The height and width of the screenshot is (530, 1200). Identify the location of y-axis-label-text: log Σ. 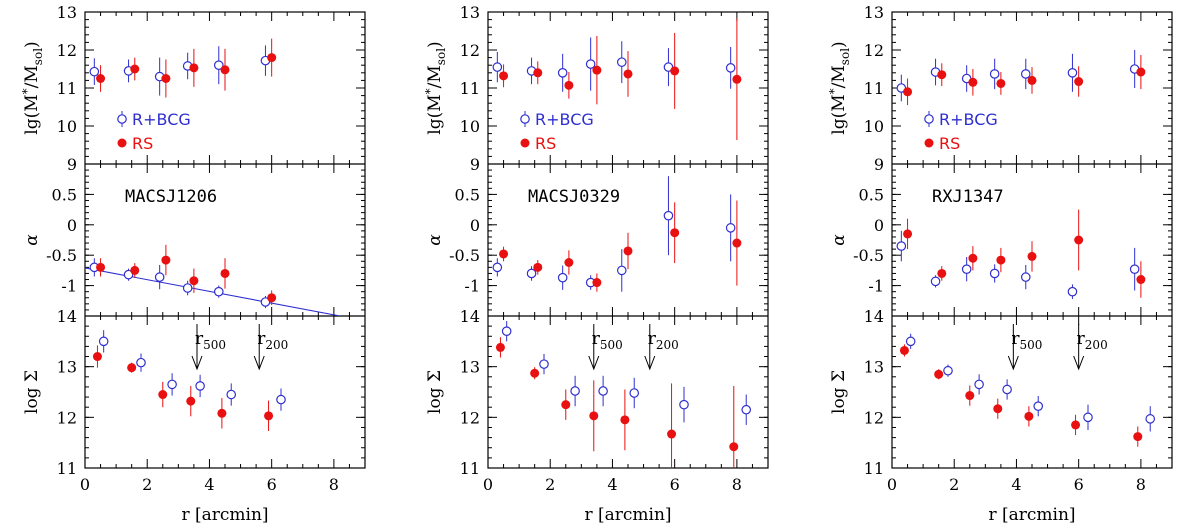
(839, 392).